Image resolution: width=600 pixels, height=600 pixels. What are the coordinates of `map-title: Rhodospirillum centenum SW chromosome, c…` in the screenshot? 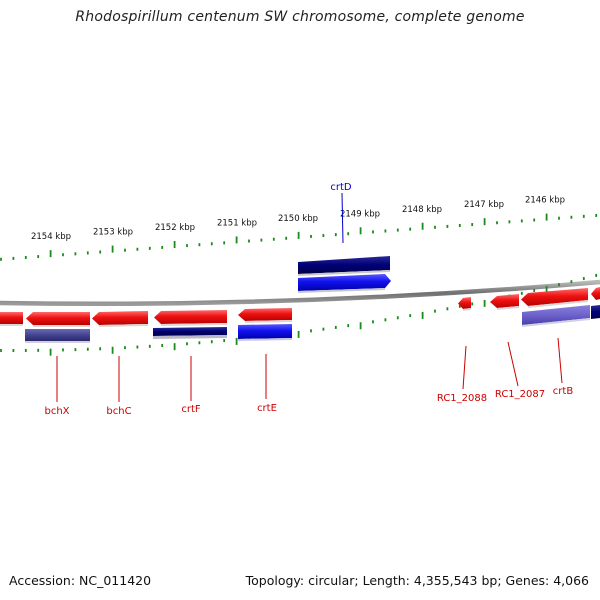 It's located at (300, 17).